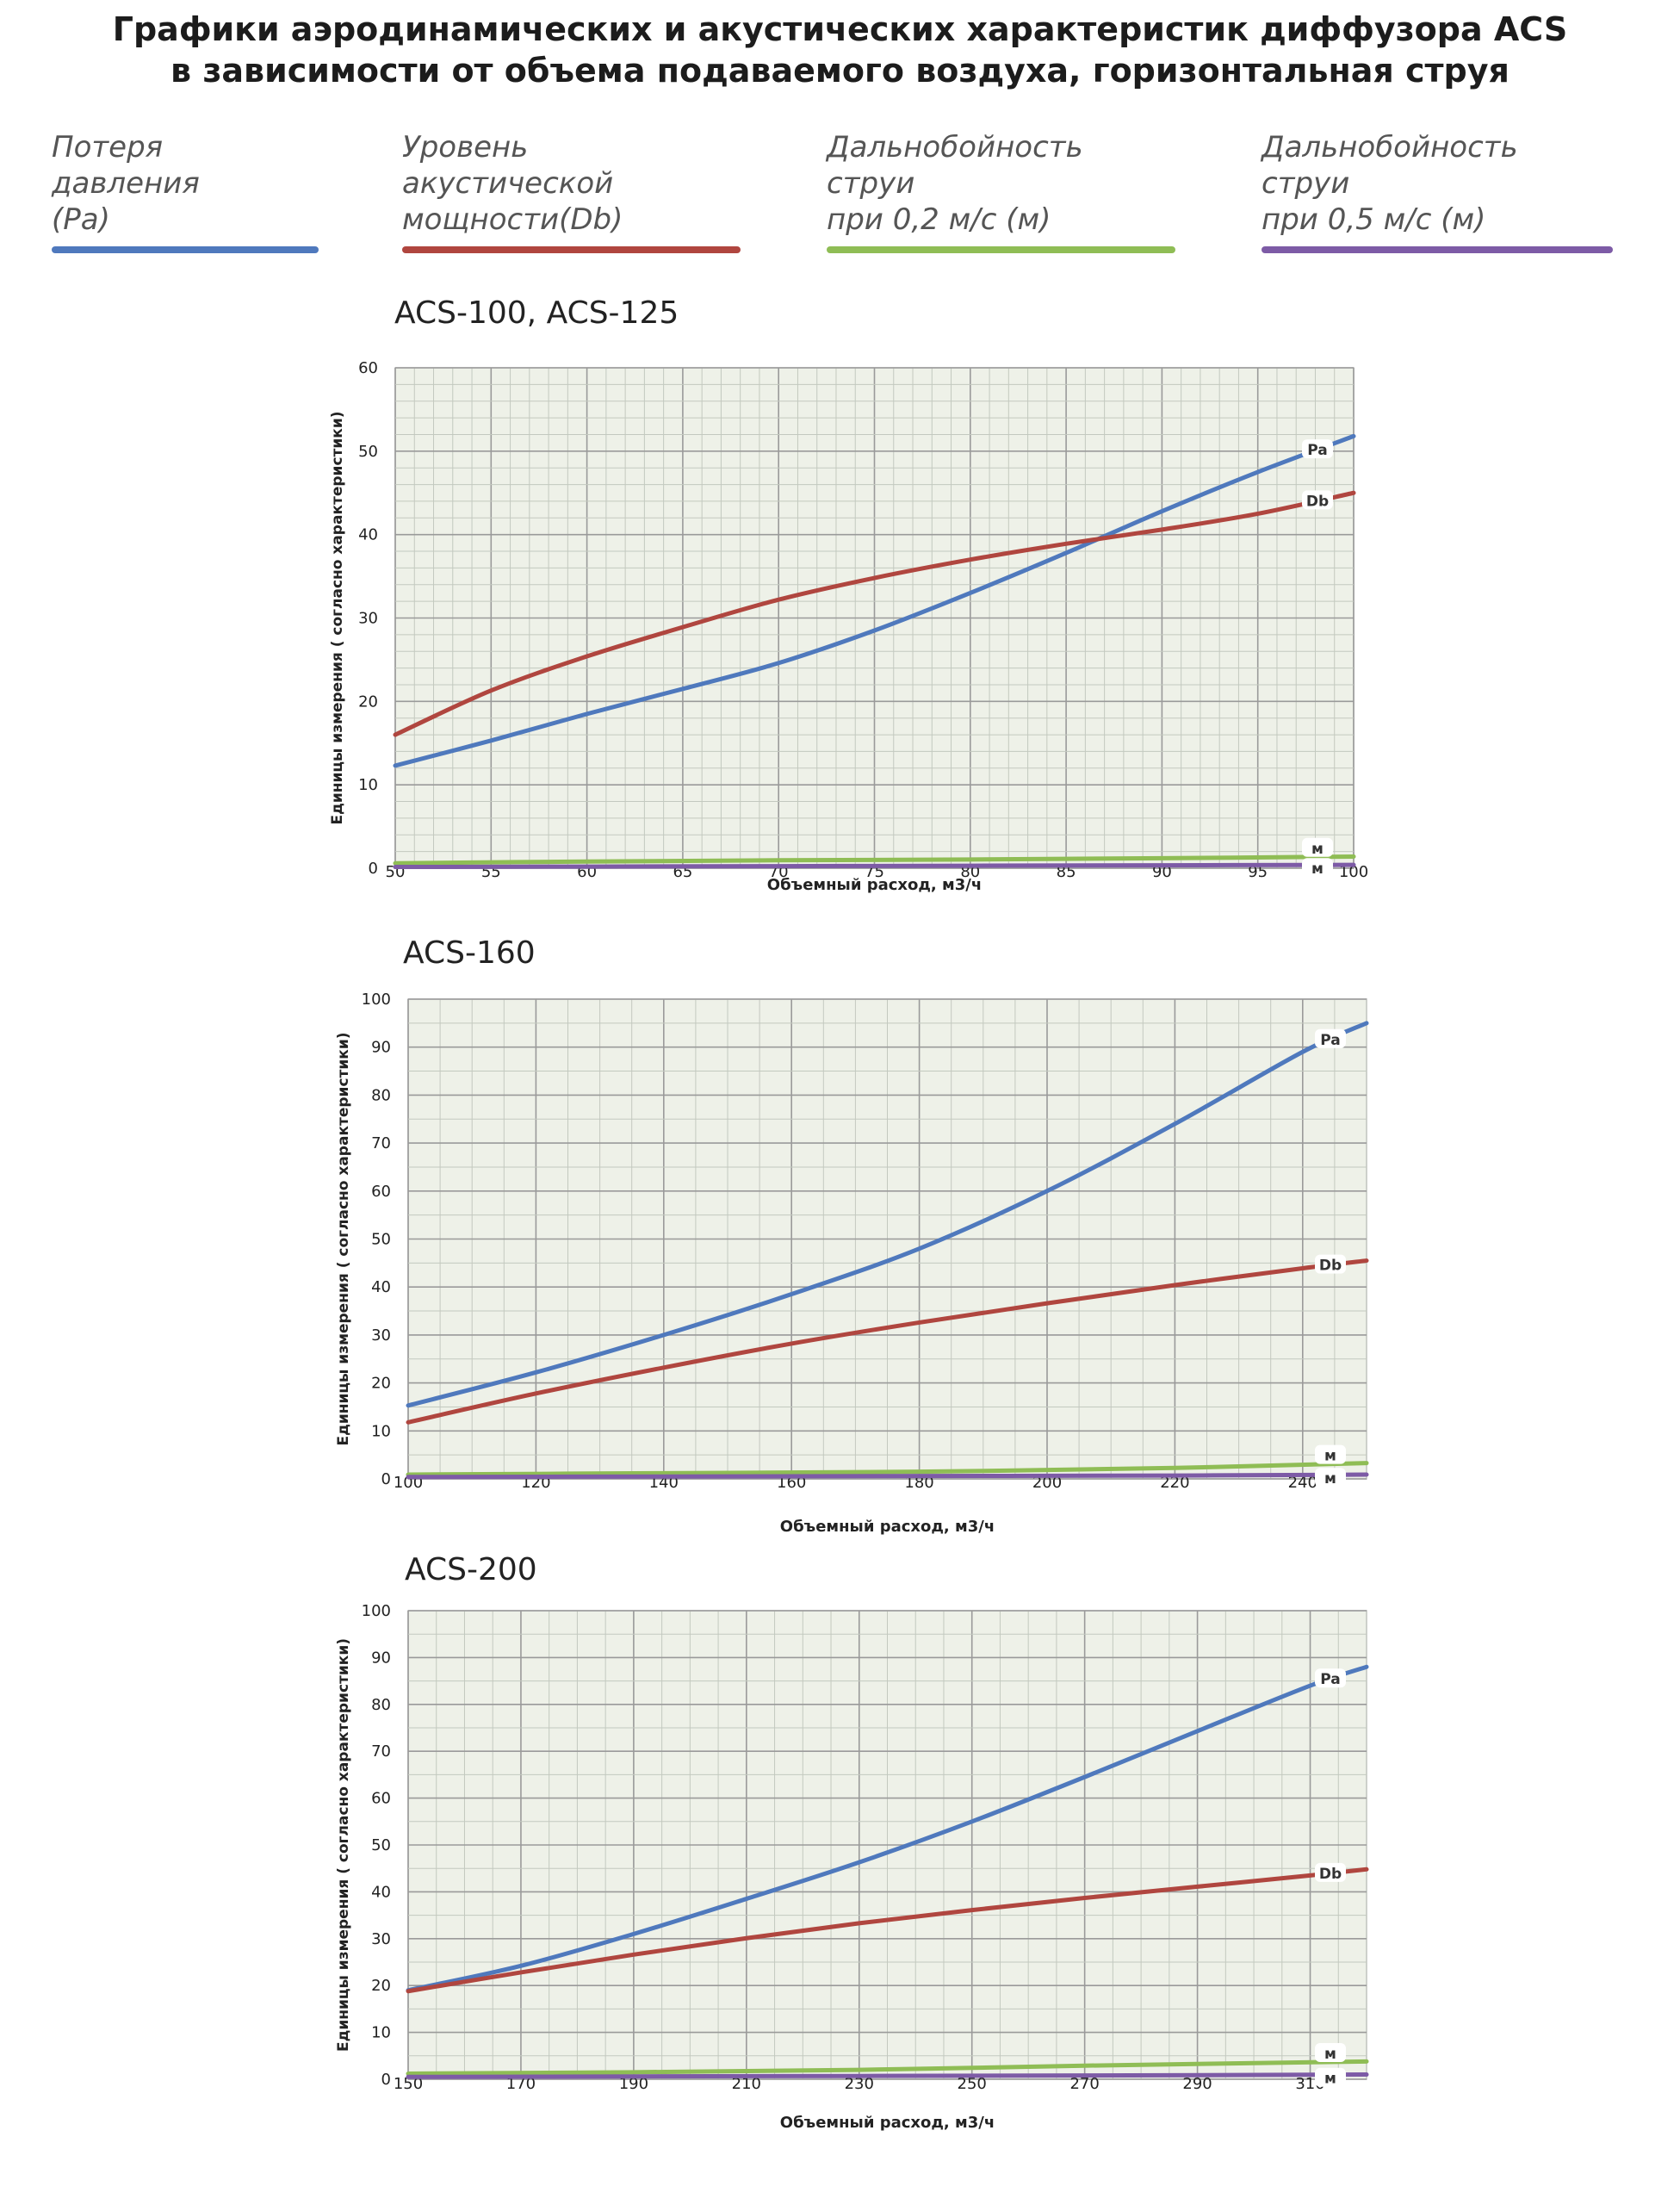 This screenshot has height=2205, width=1680. I want to click on x-tick-label: 270, so click(1084, 2084).